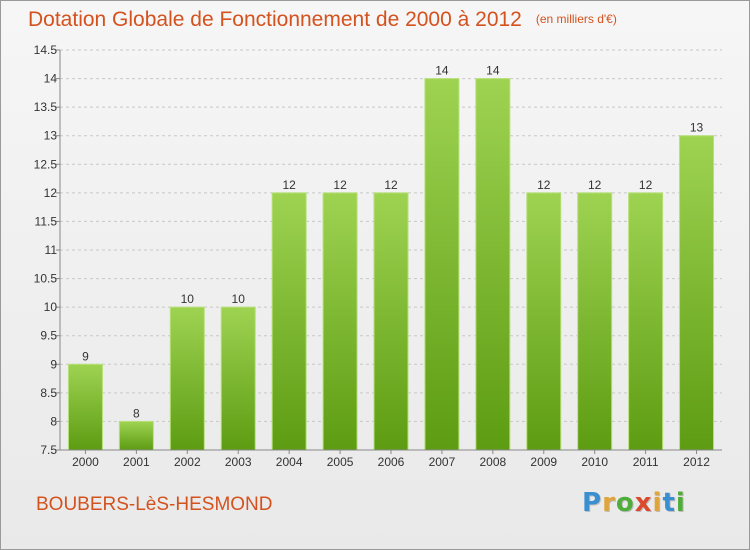 Image resolution: width=750 pixels, height=550 pixels. I want to click on y-tick-label: 10.5, so click(46, 279).